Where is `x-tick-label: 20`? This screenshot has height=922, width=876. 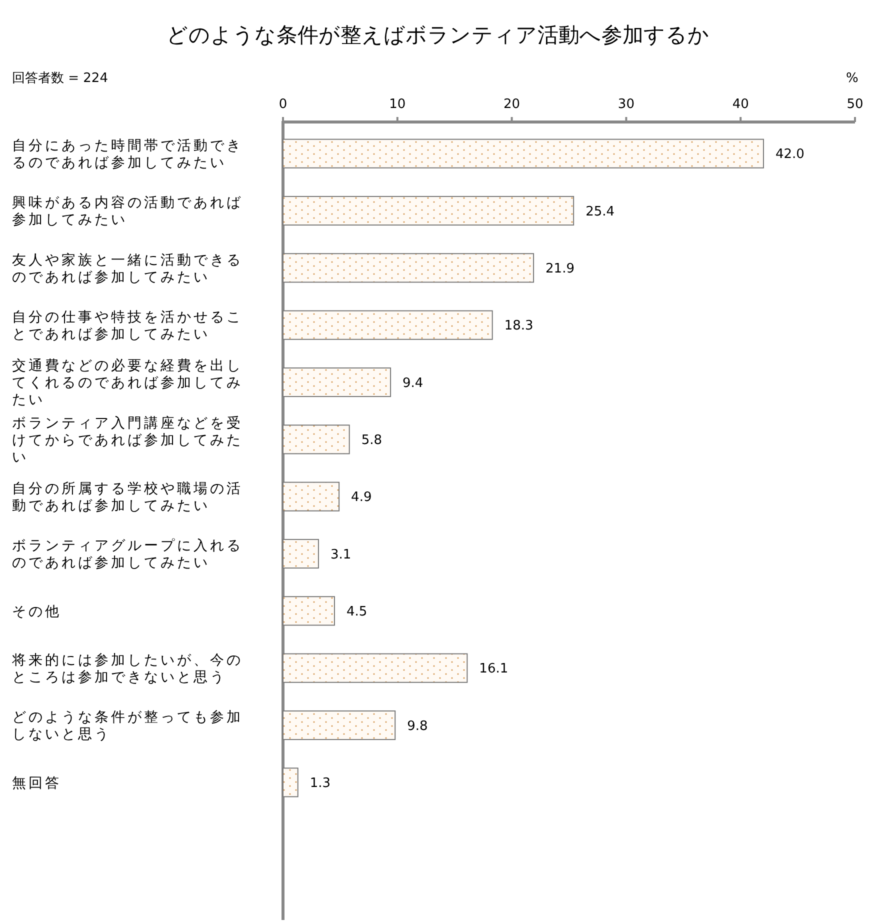
x-tick-label: 20 is located at coordinates (512, 104).